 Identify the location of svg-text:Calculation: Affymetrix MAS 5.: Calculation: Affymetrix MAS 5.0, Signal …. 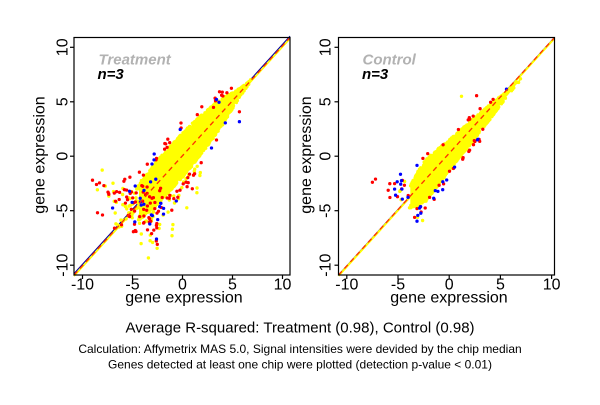
(299, 349).